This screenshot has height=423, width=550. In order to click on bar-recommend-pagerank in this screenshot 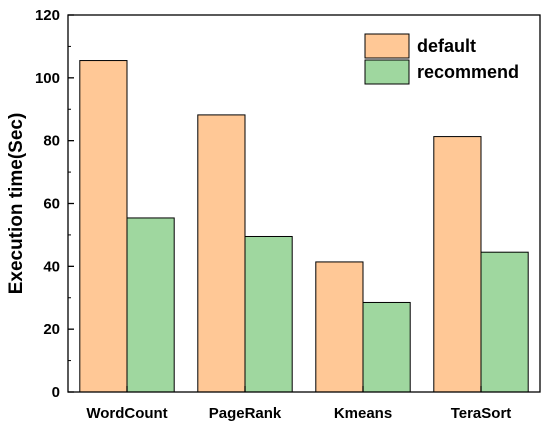, I will do `click(268, 314)`.